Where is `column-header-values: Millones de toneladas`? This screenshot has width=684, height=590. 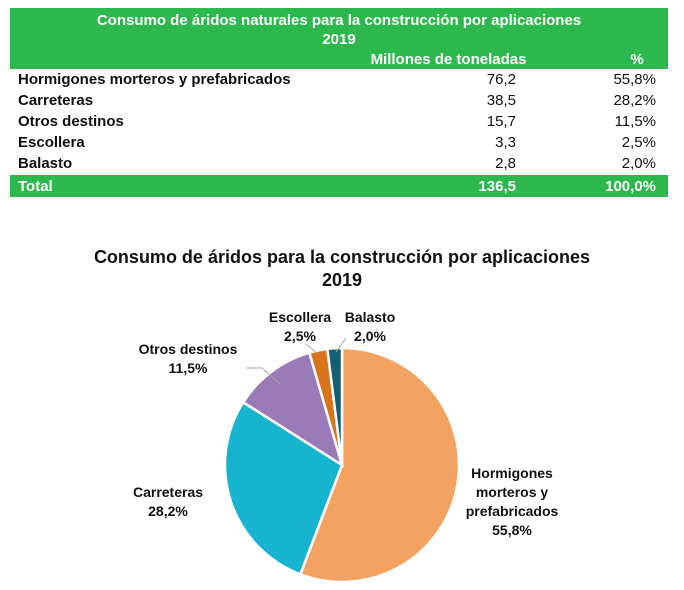
column-header-values: Millones de toneladas is located at coordinates (448, 59).